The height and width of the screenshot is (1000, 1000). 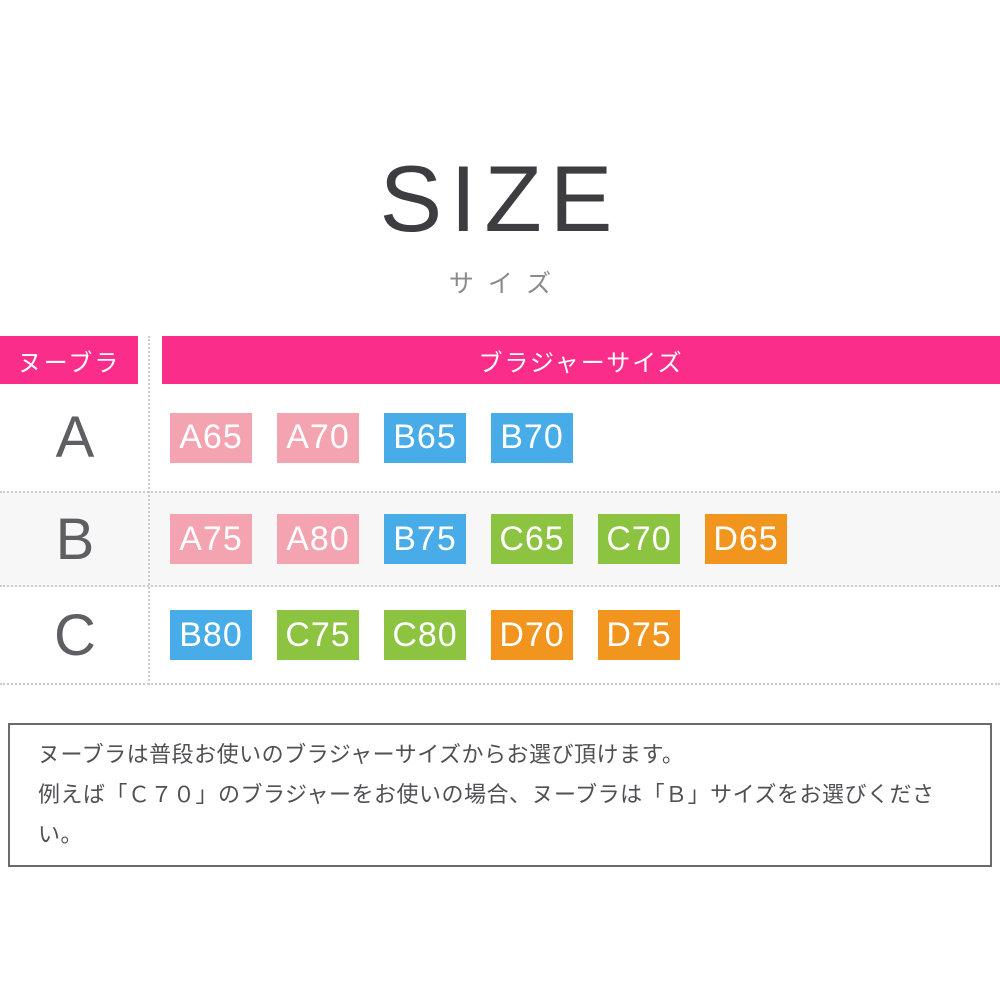 I want to click on size-badge: B75, so click(x=425, y=539).